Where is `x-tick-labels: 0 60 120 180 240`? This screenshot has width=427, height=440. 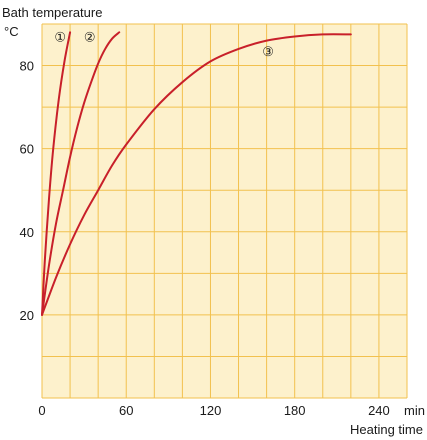
x-tick-labels: 0 60 120 180 240 is located at coordinates (213, 410).